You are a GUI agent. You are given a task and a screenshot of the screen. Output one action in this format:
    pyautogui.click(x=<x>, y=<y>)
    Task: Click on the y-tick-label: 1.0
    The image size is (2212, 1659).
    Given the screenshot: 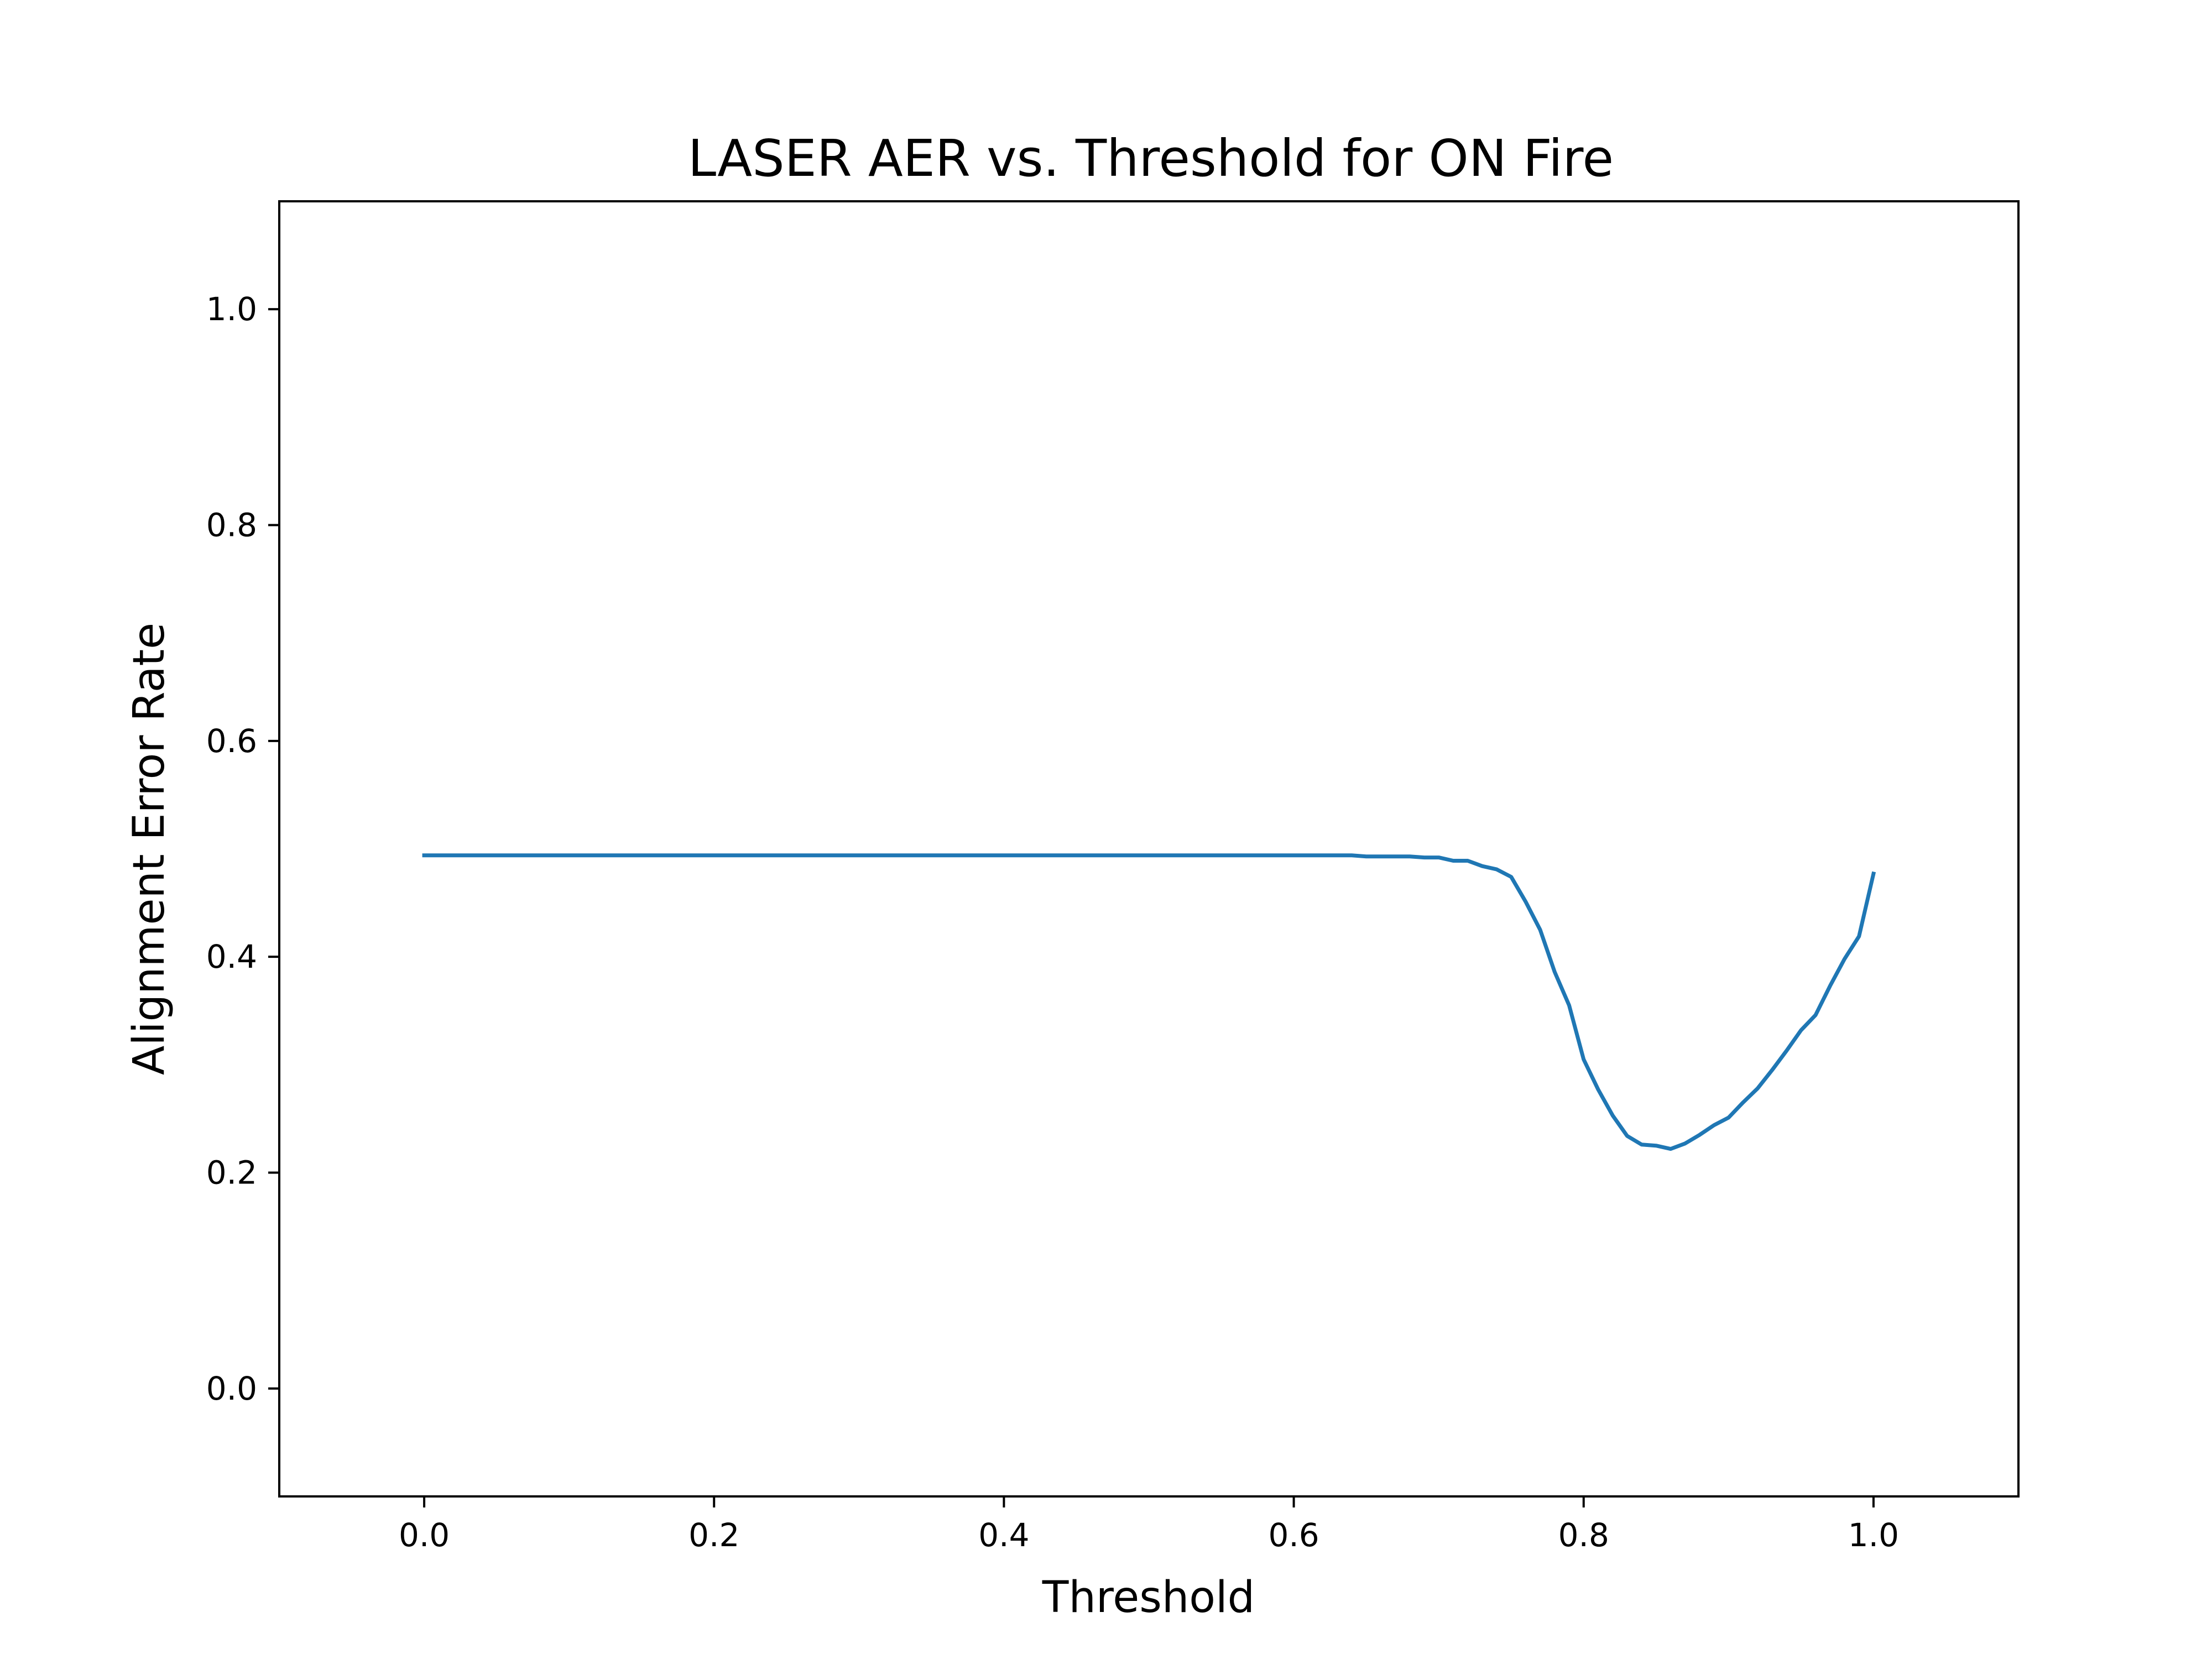 What is the action you would take?
    pyautogui.click(x=232, y=309)
    